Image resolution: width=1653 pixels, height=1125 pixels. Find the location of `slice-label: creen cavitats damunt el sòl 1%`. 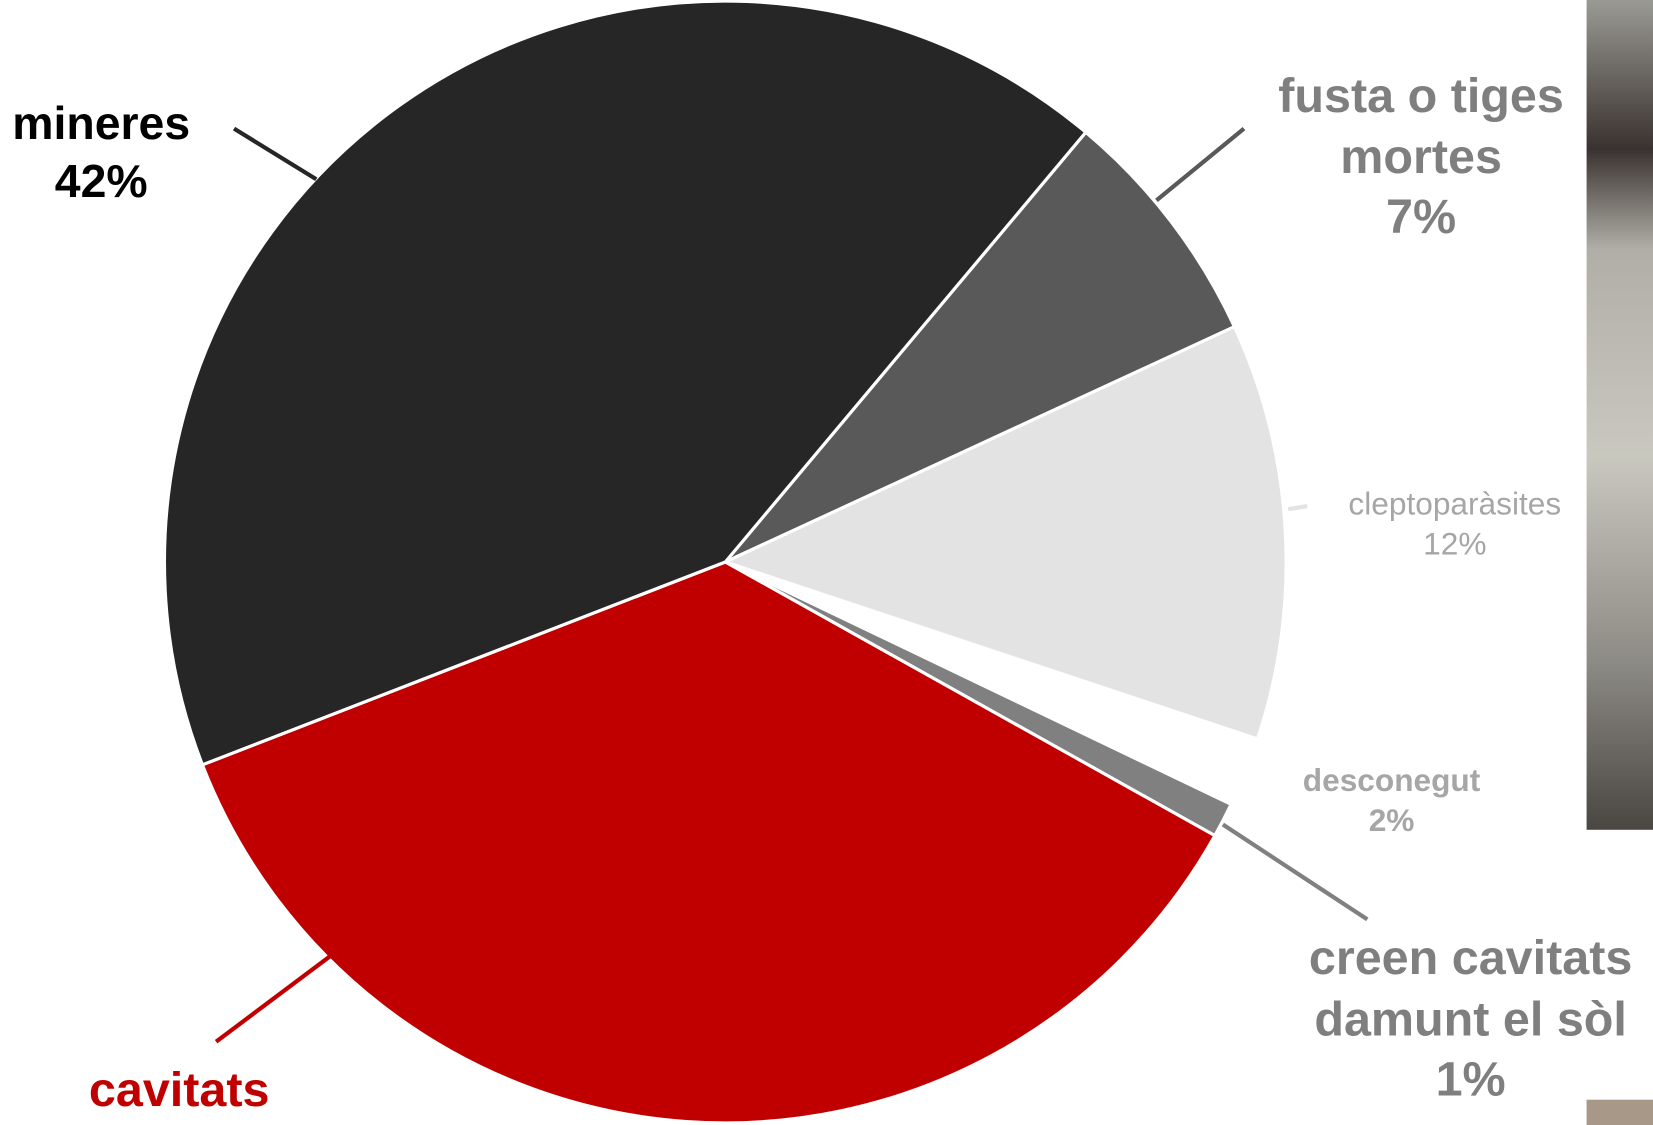

slice-label: creen cavitats damunt el sòl 1% is located at coordinates (1467, 1019).